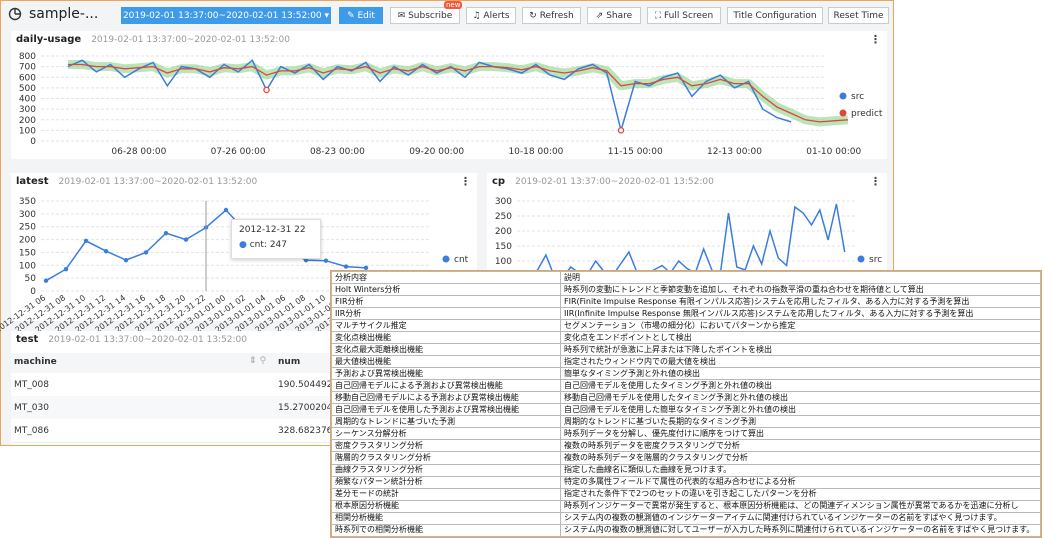 The image size is (1044, 538). I want to click on column-header: machine, so click(35, 362).